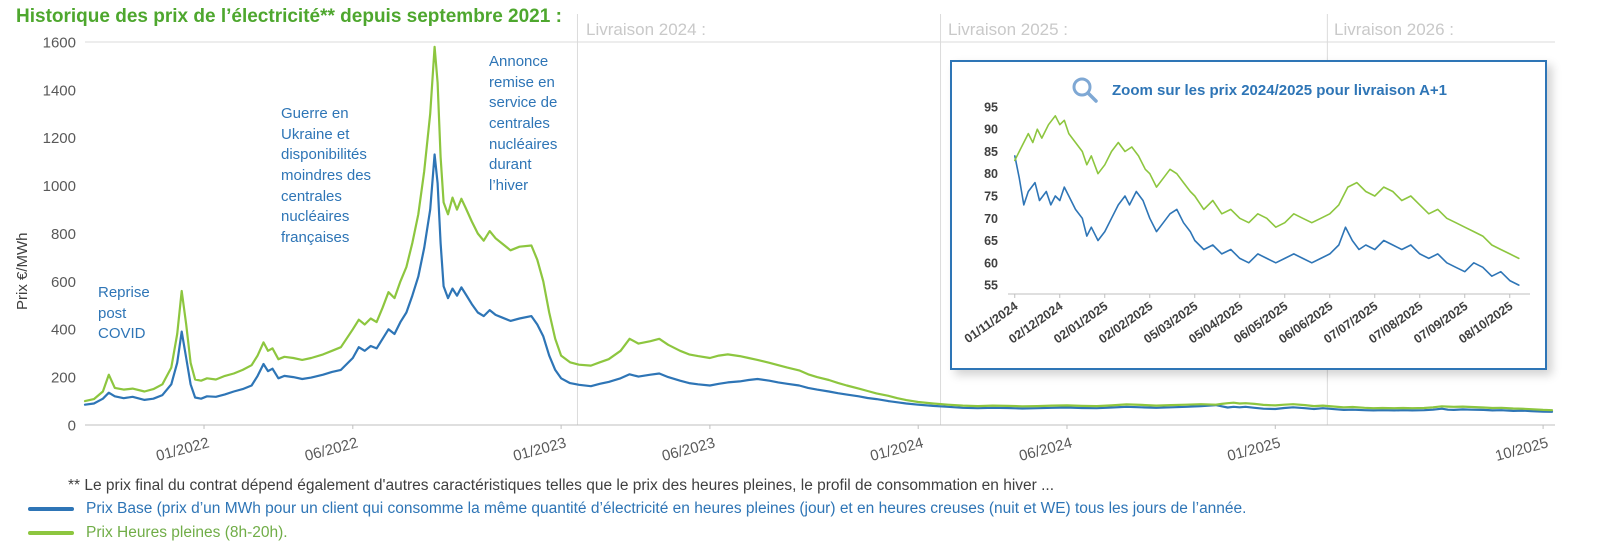 The height and width of the screenshot is (555, 1604). Describe the element at coordinates (63, 282) in the screenshot. I see `svg-text: 600` at that location.